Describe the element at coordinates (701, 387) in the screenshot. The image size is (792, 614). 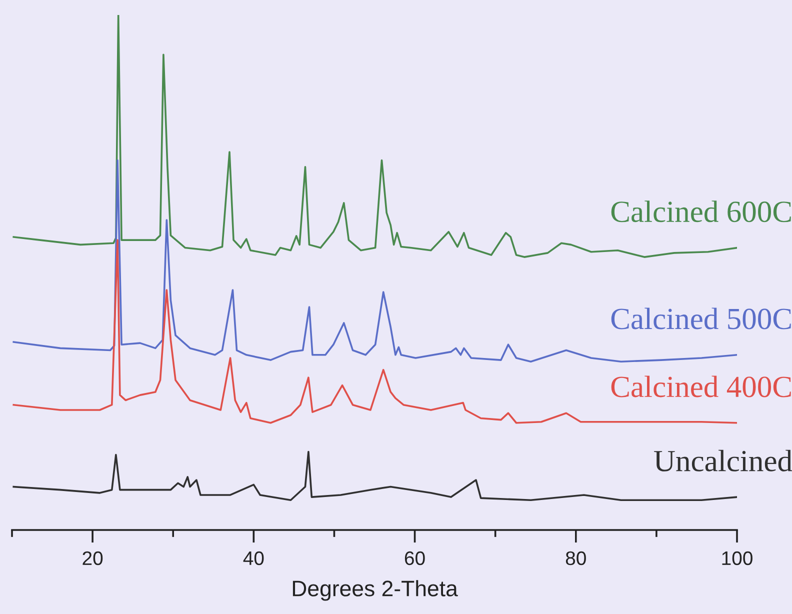
I see `series-label: Calcined 400C` at that location.